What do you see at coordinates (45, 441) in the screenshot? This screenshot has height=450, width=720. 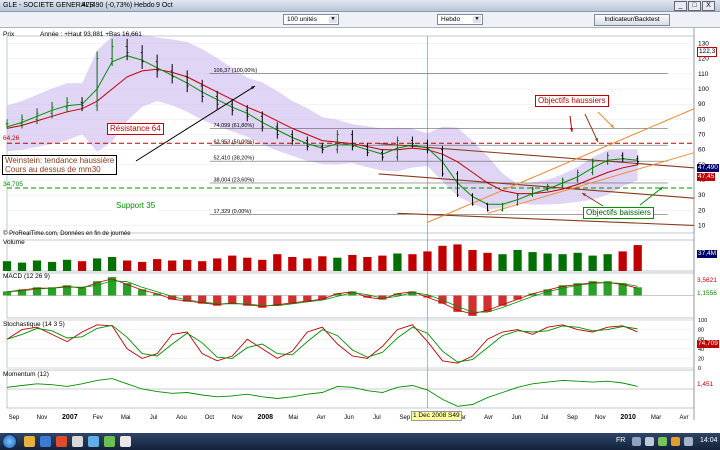 I see `browser-icon` at bounding box center [45, 441].